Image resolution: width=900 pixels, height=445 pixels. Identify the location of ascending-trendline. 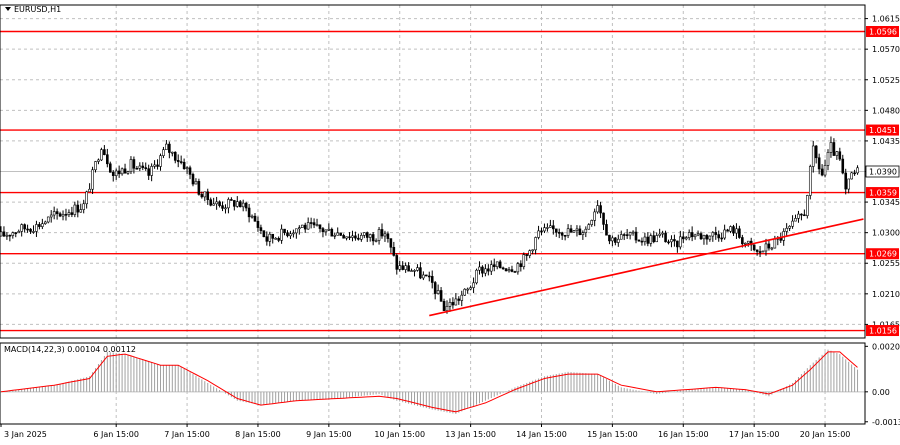
(646, 267).